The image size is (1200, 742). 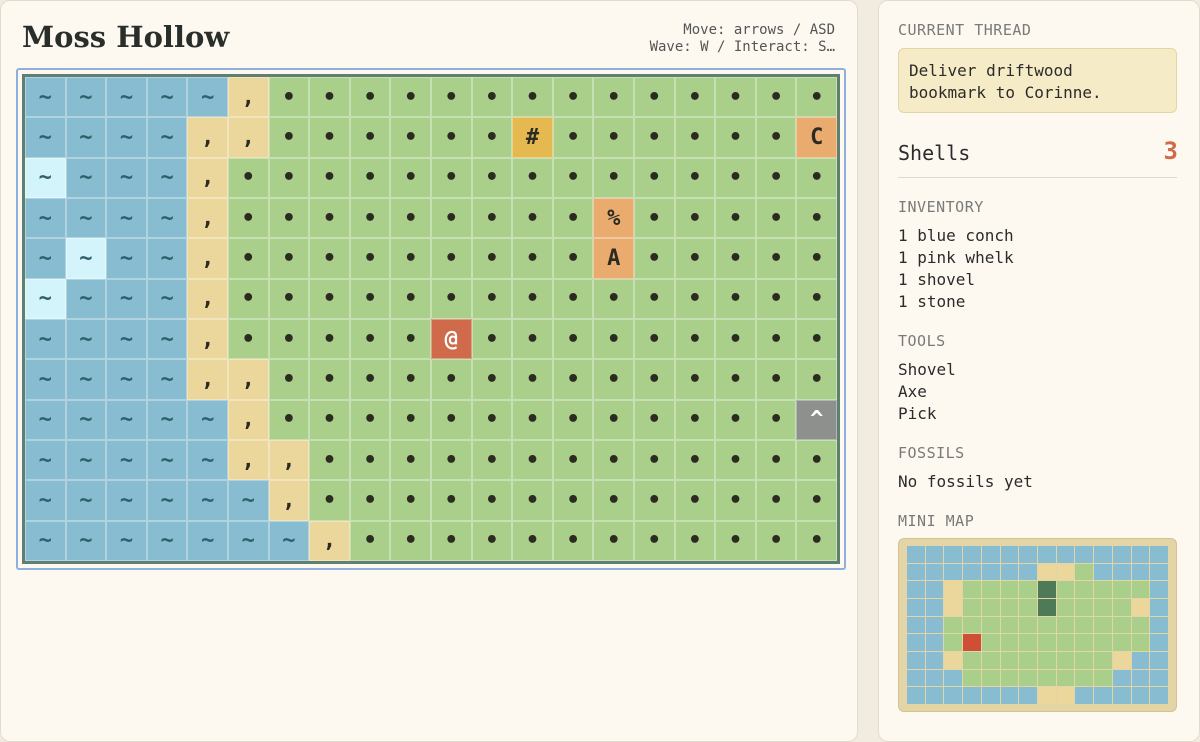 I want to click on currency-value: 3, so click(x=1170, y=151).